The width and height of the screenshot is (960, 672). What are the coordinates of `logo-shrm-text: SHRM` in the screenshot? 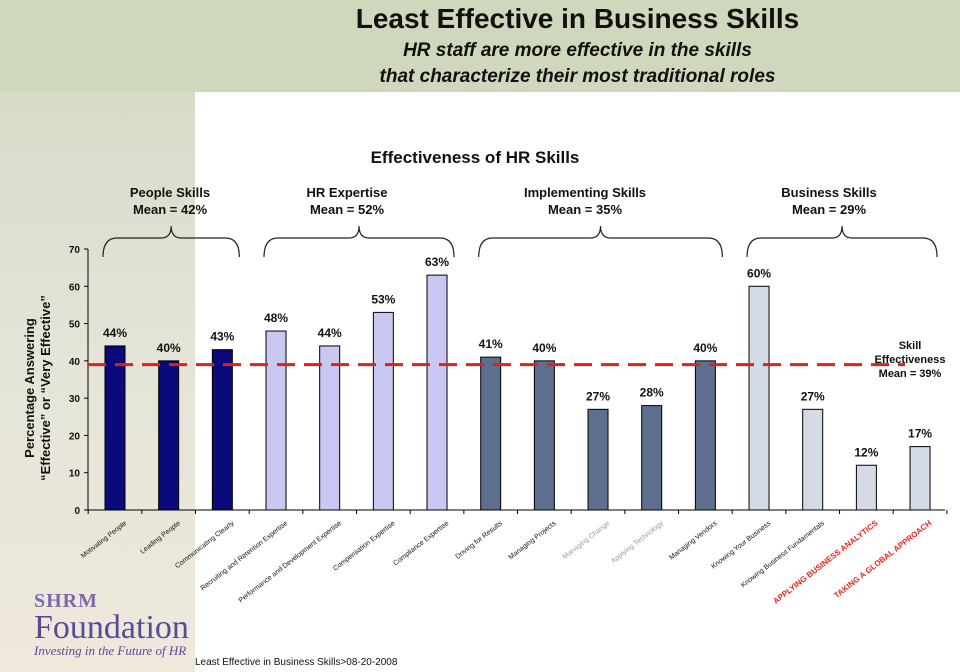 It's located at (66, 601).